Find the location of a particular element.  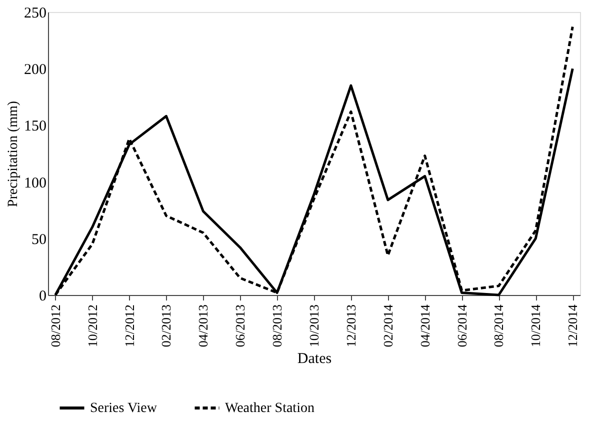

x-tick-label: 08/2014 is located at coordinates (498, 326).